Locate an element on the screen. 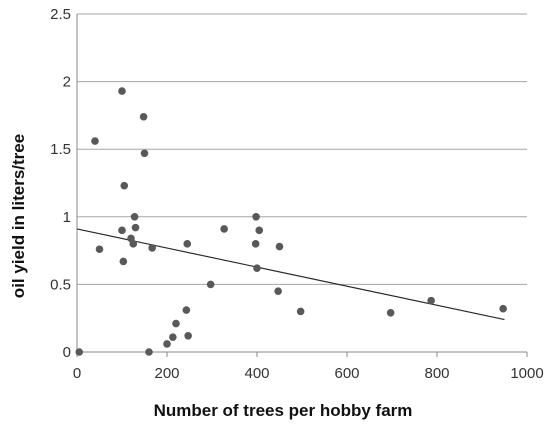  x-tick-label: 400 is located at coordinates (256, 373).